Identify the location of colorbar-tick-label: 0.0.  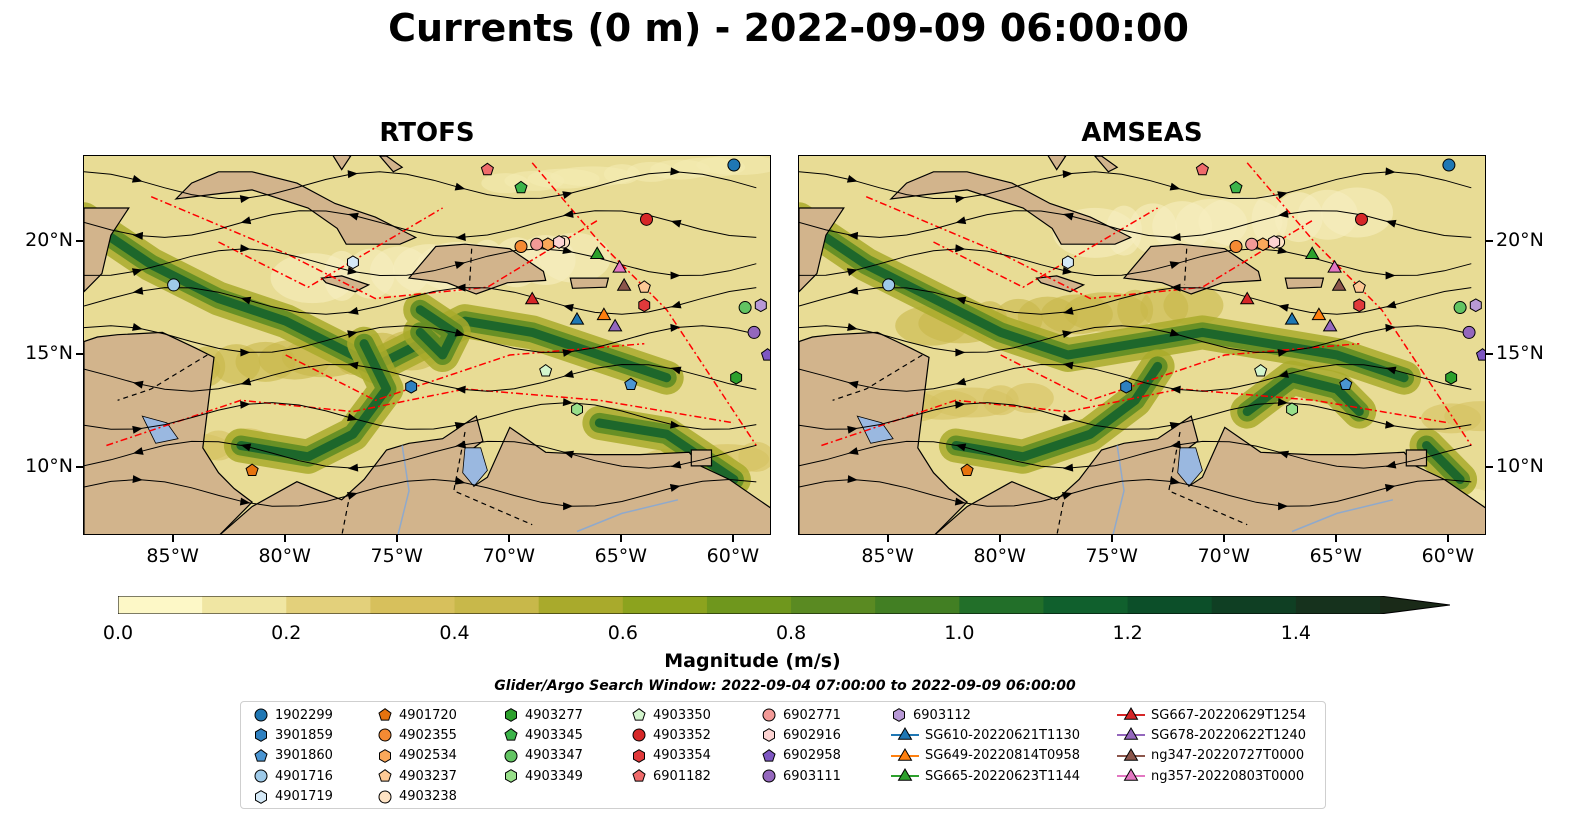
(118, 633).